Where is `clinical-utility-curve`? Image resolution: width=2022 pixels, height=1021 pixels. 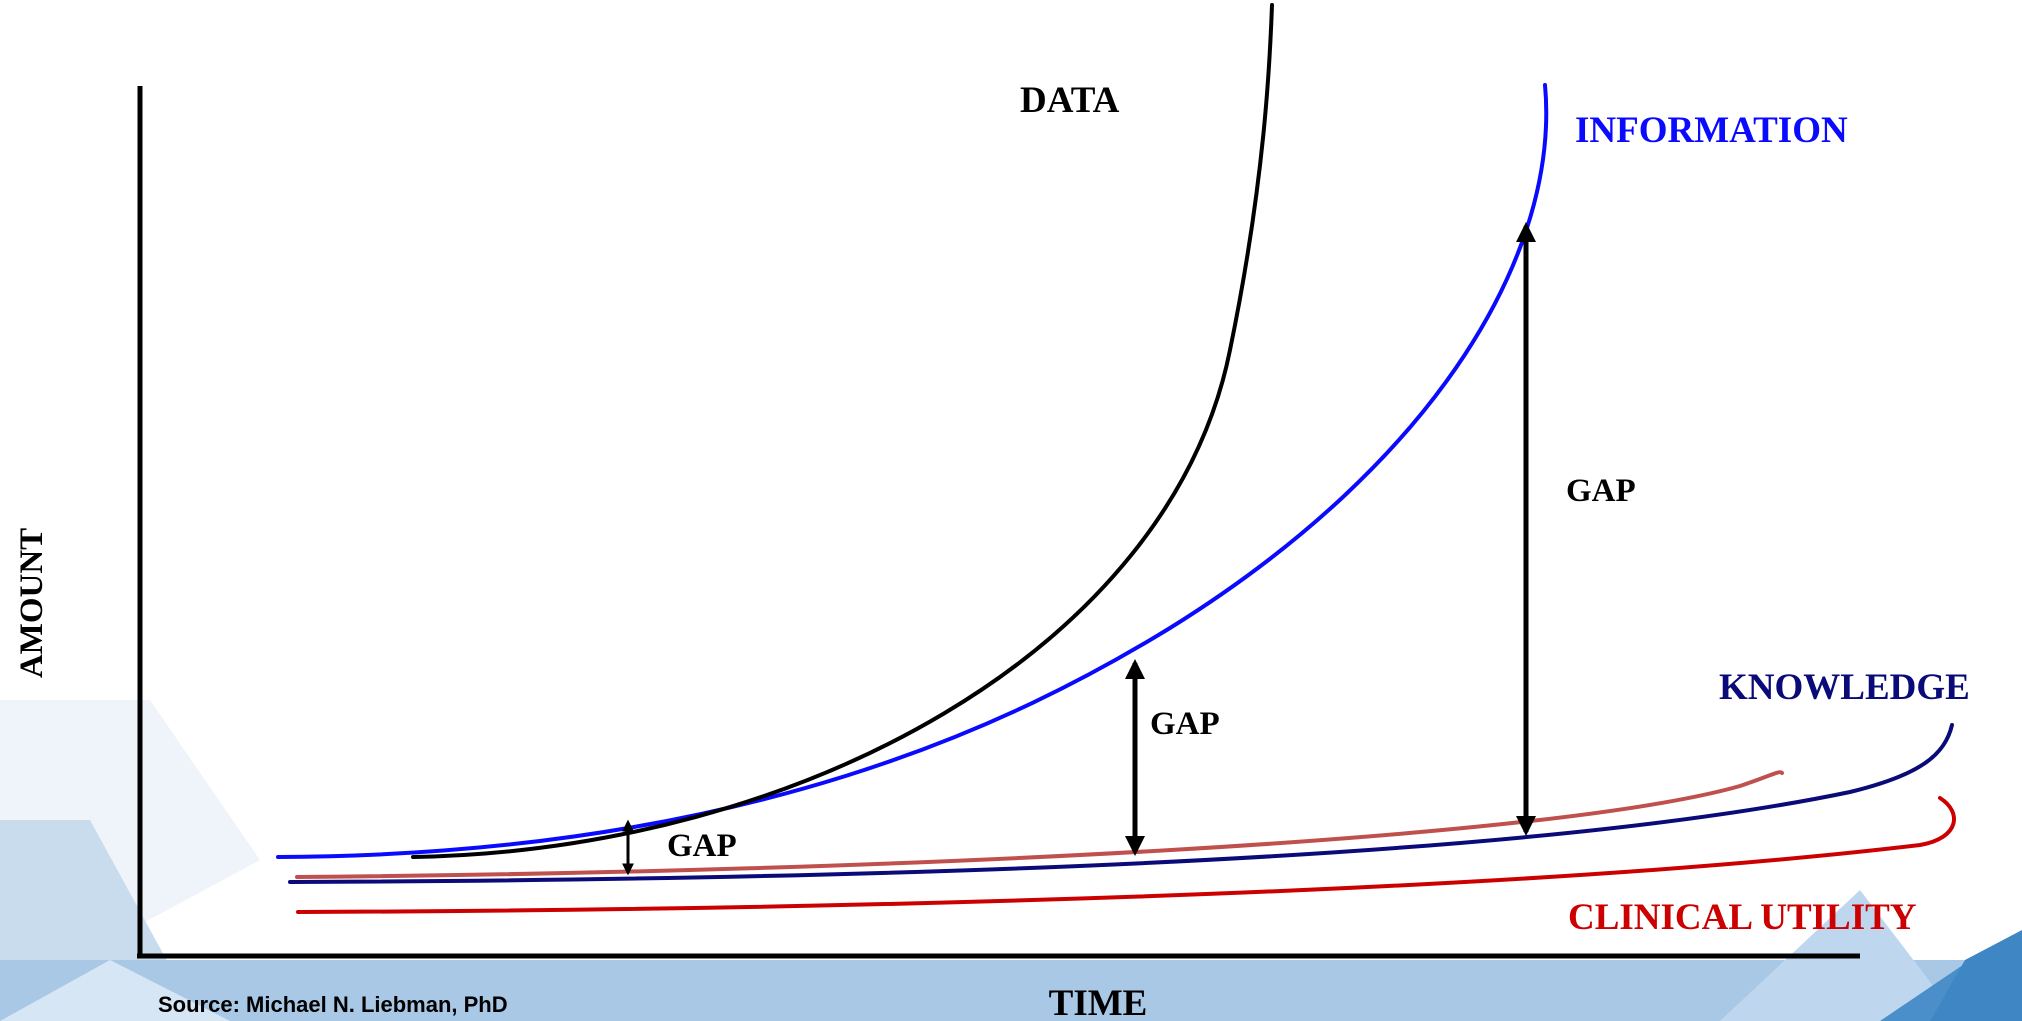 clinical-utility-curve is located at coordinates (1126, 855).